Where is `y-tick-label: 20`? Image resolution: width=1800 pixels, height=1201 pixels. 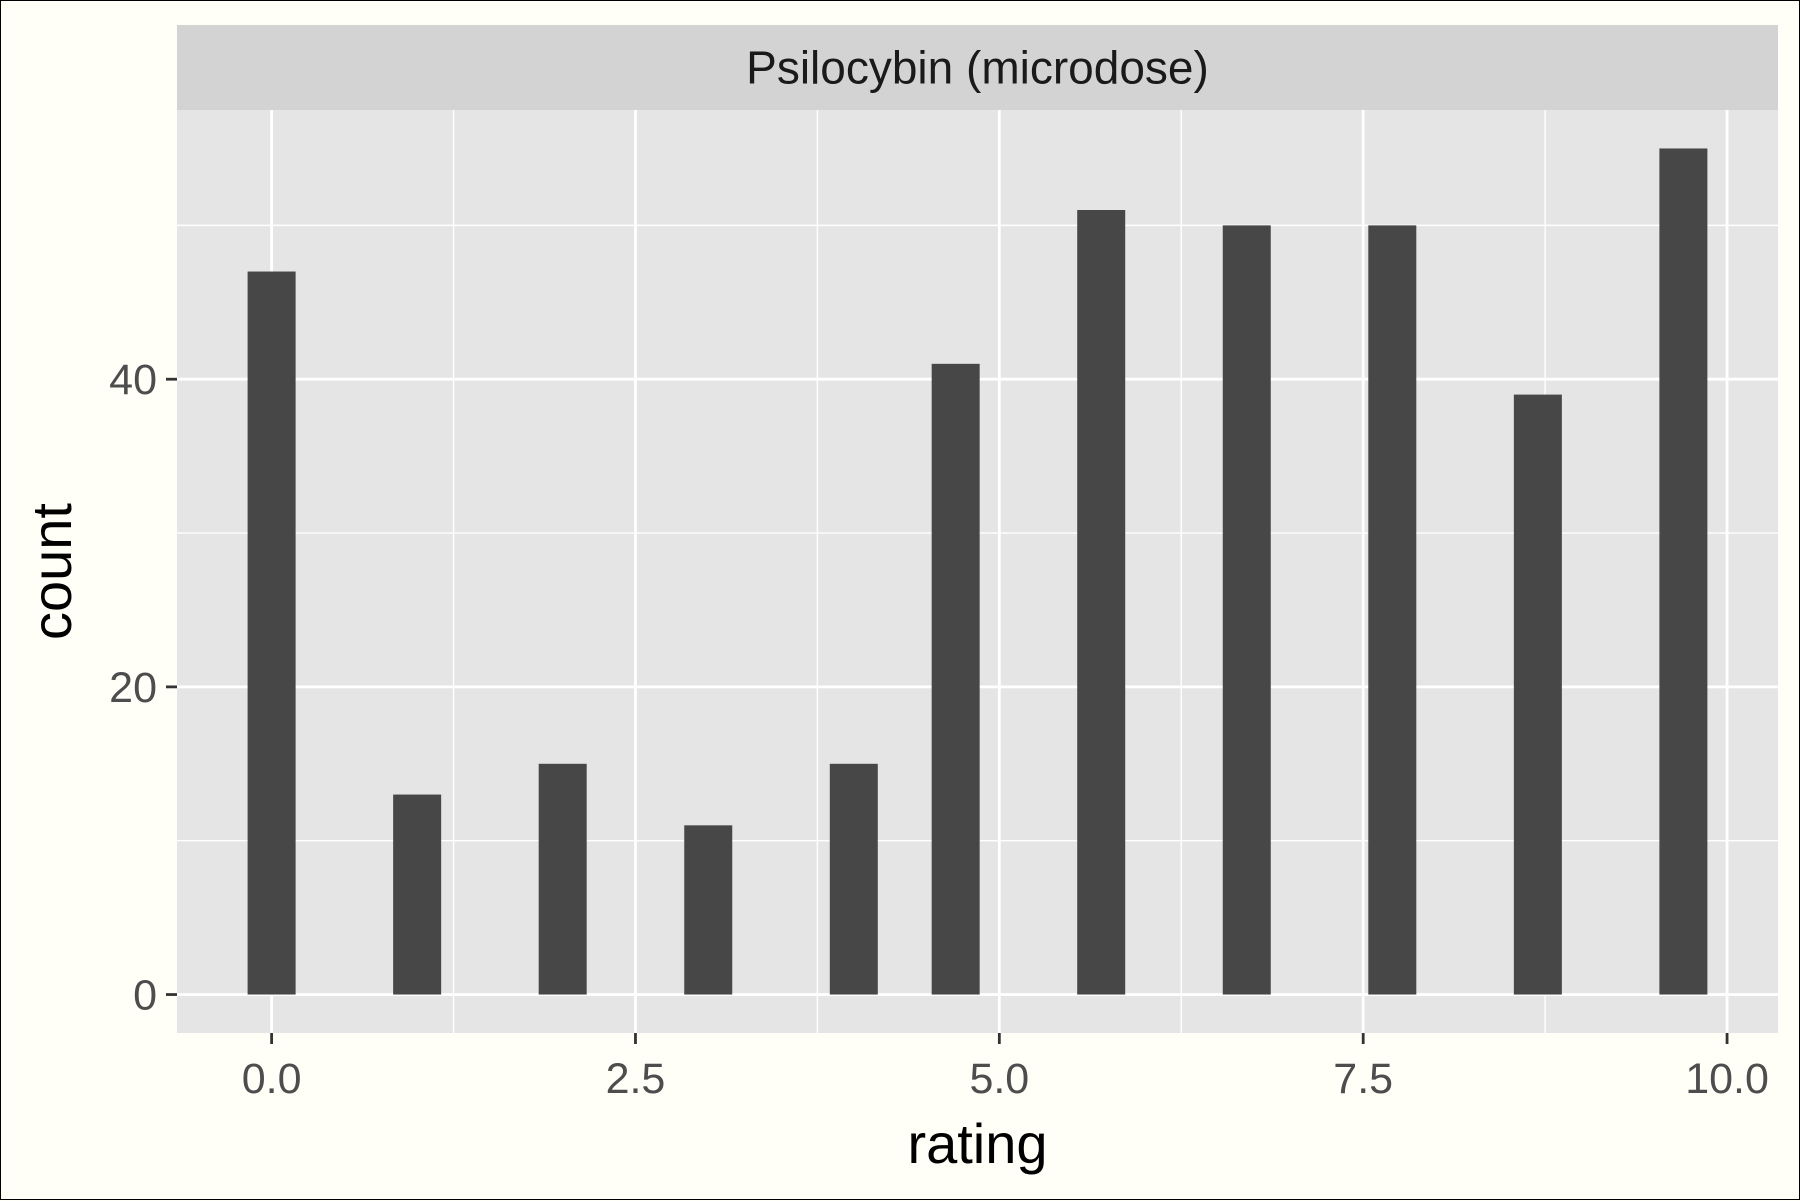 y-tick-label: 20 is located at coordinates (133, 688).